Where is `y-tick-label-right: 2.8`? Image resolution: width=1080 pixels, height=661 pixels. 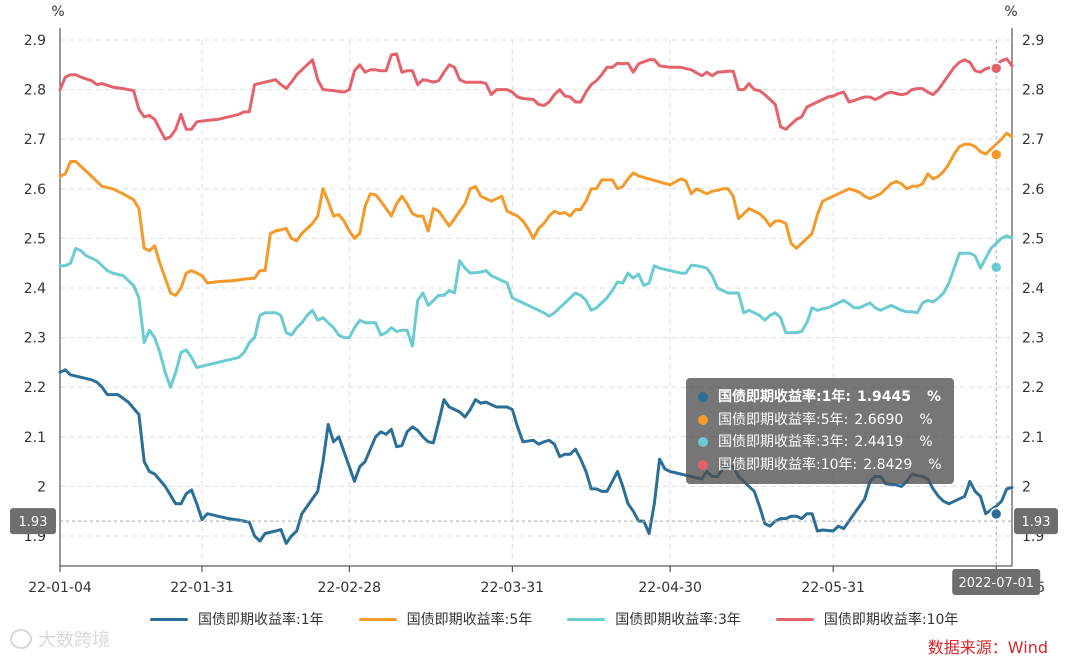 y-tick-label-right: 2.8 is located at coordinates (1033, 91).